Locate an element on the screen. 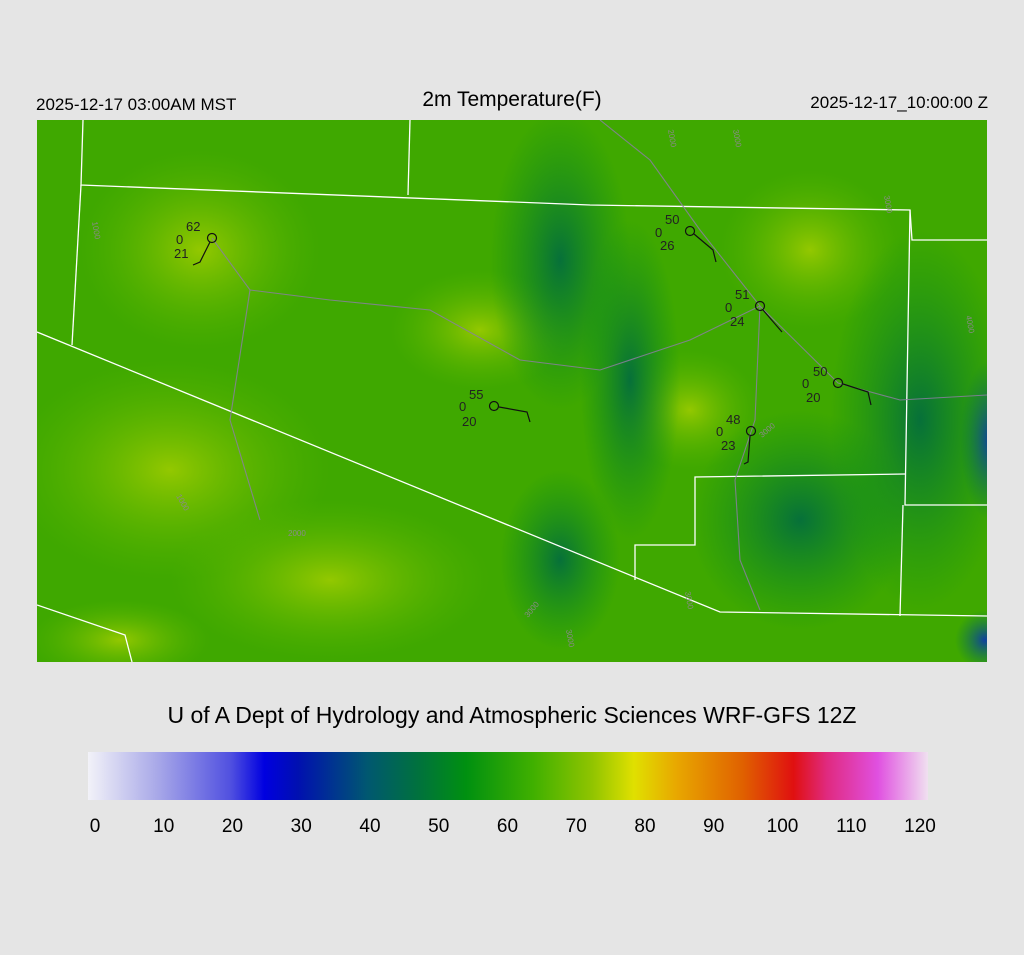 Image resolution: width=1024 pixels, height=955 pixels. station: 50 0 26 is located at coordinates (686, 237).